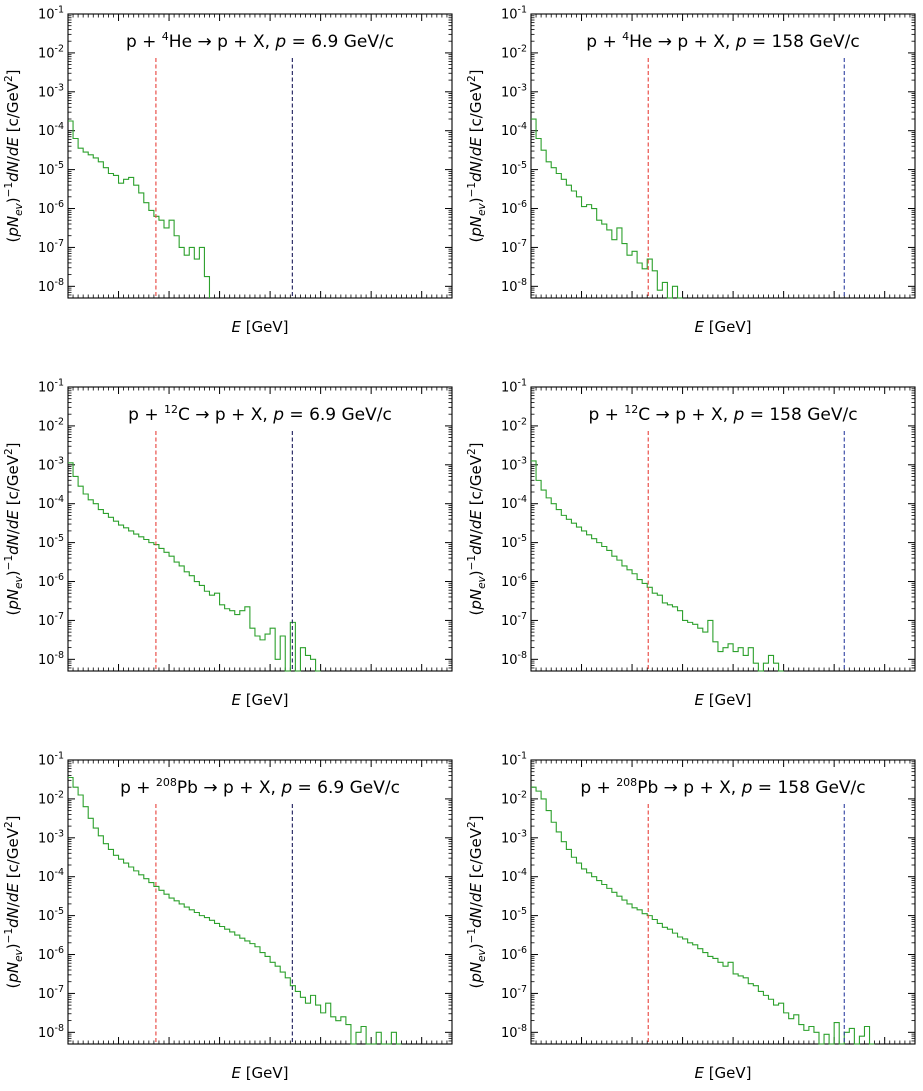  What do you see at coordinates (722, 414) in the screenshot?
I see `panel-title: p + 12C → p + X, p = 158 GeV/c` at bounding box center [722, 414].